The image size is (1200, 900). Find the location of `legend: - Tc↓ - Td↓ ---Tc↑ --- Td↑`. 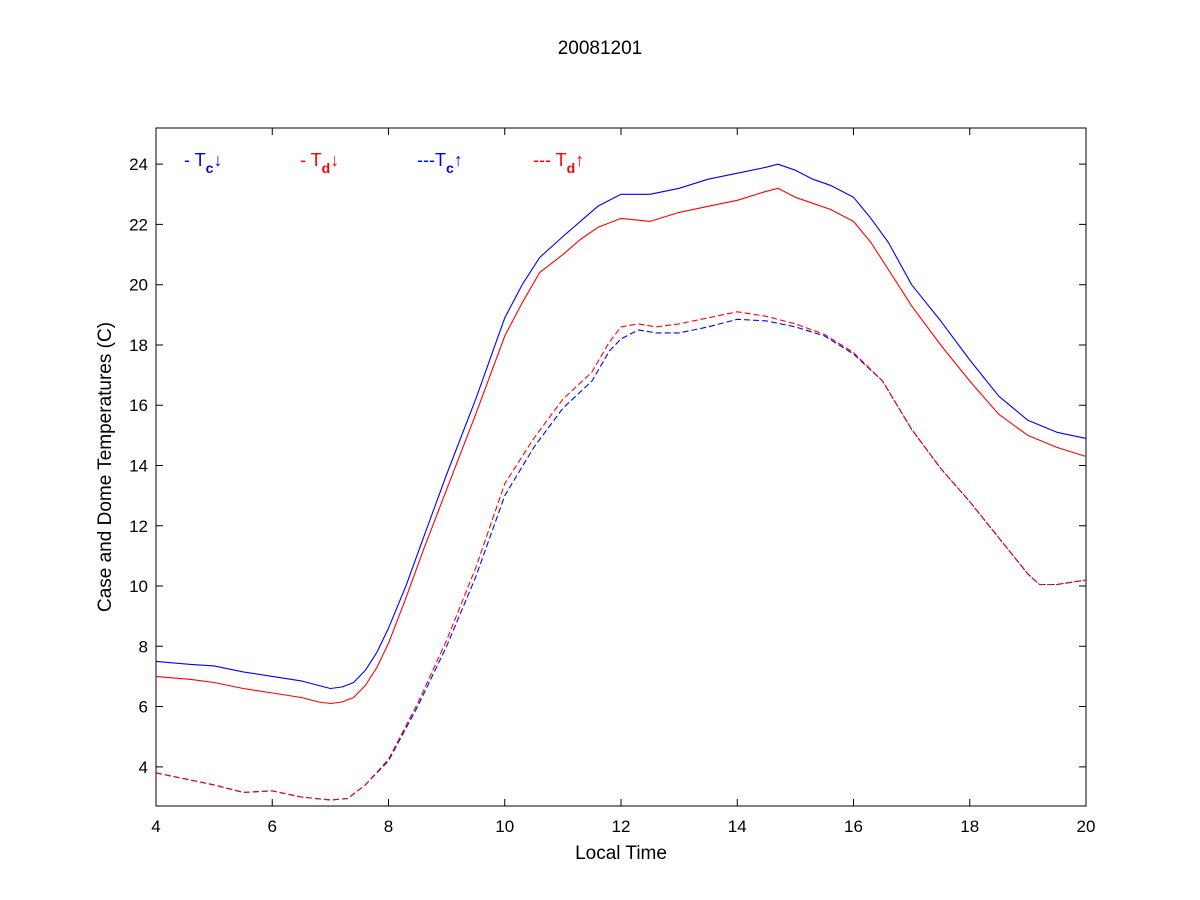

legend: - Tc↓ - Td↓ ---Tc↑ --- Td↑ is located at coordinates (384, 163).